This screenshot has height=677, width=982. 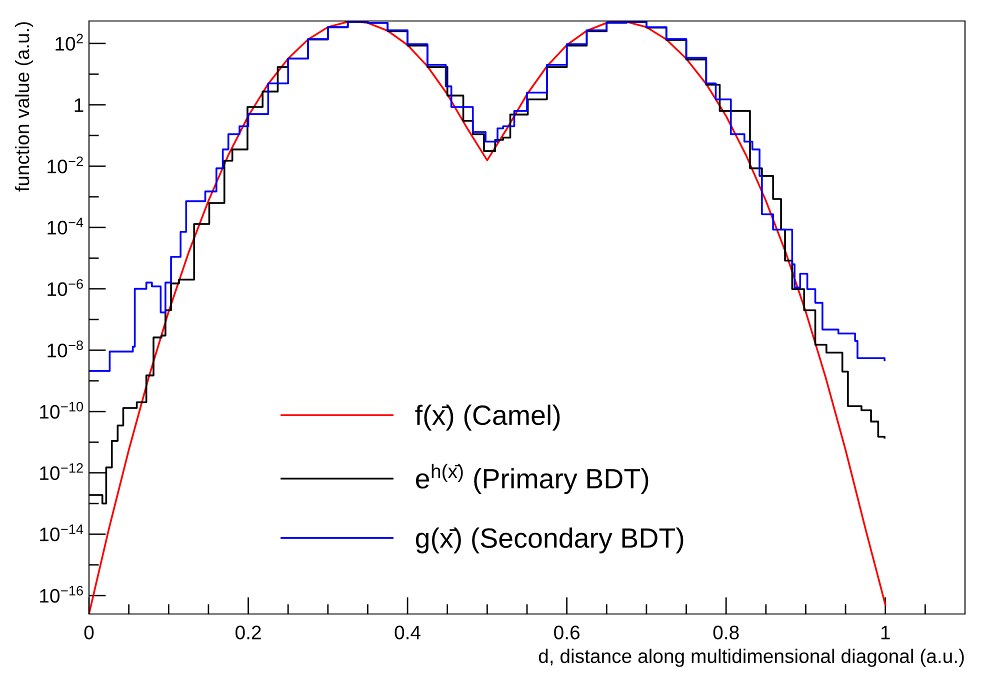 I want to click on legend-label: e$^{h(x̄)}$ (Primary BDT), so click(x=532, y=479).